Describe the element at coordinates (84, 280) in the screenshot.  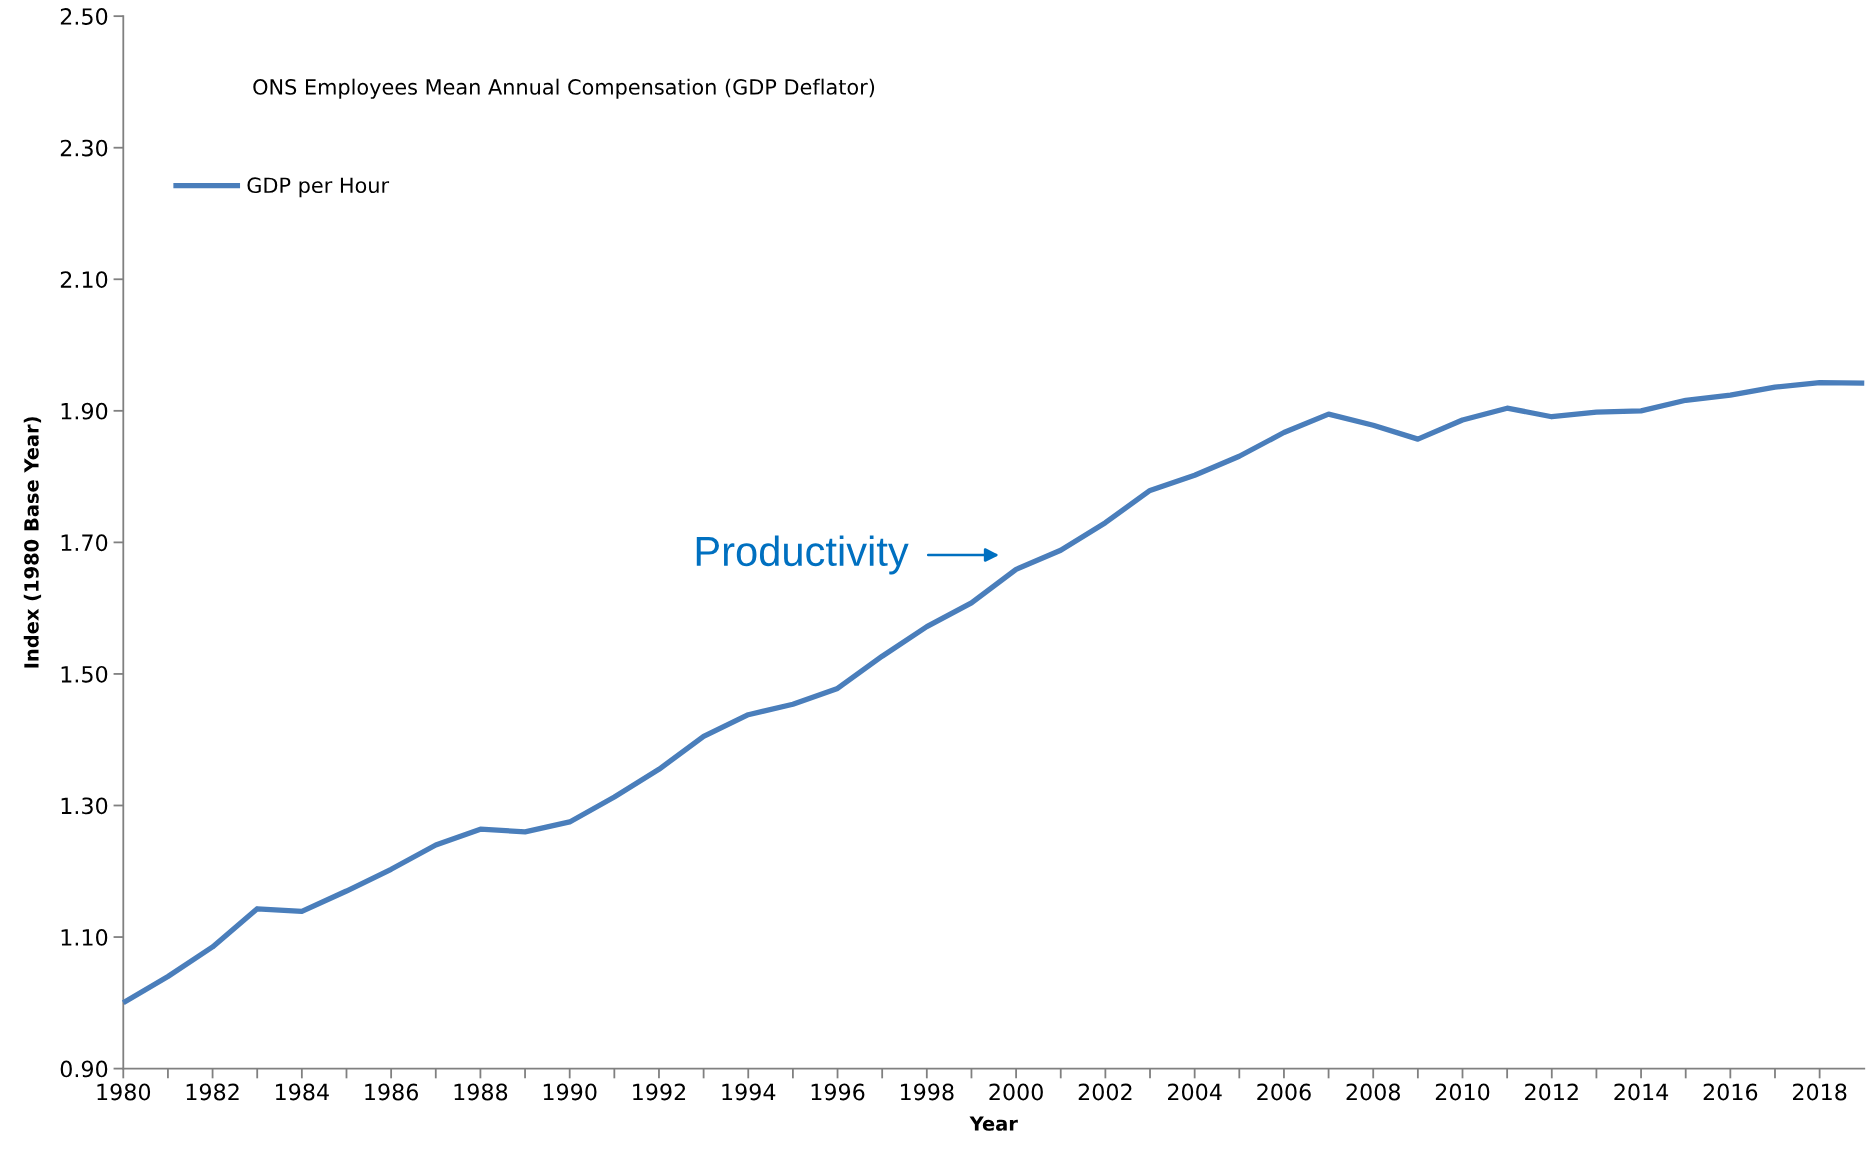
I see `y-tick-label: 2.10` at that location.